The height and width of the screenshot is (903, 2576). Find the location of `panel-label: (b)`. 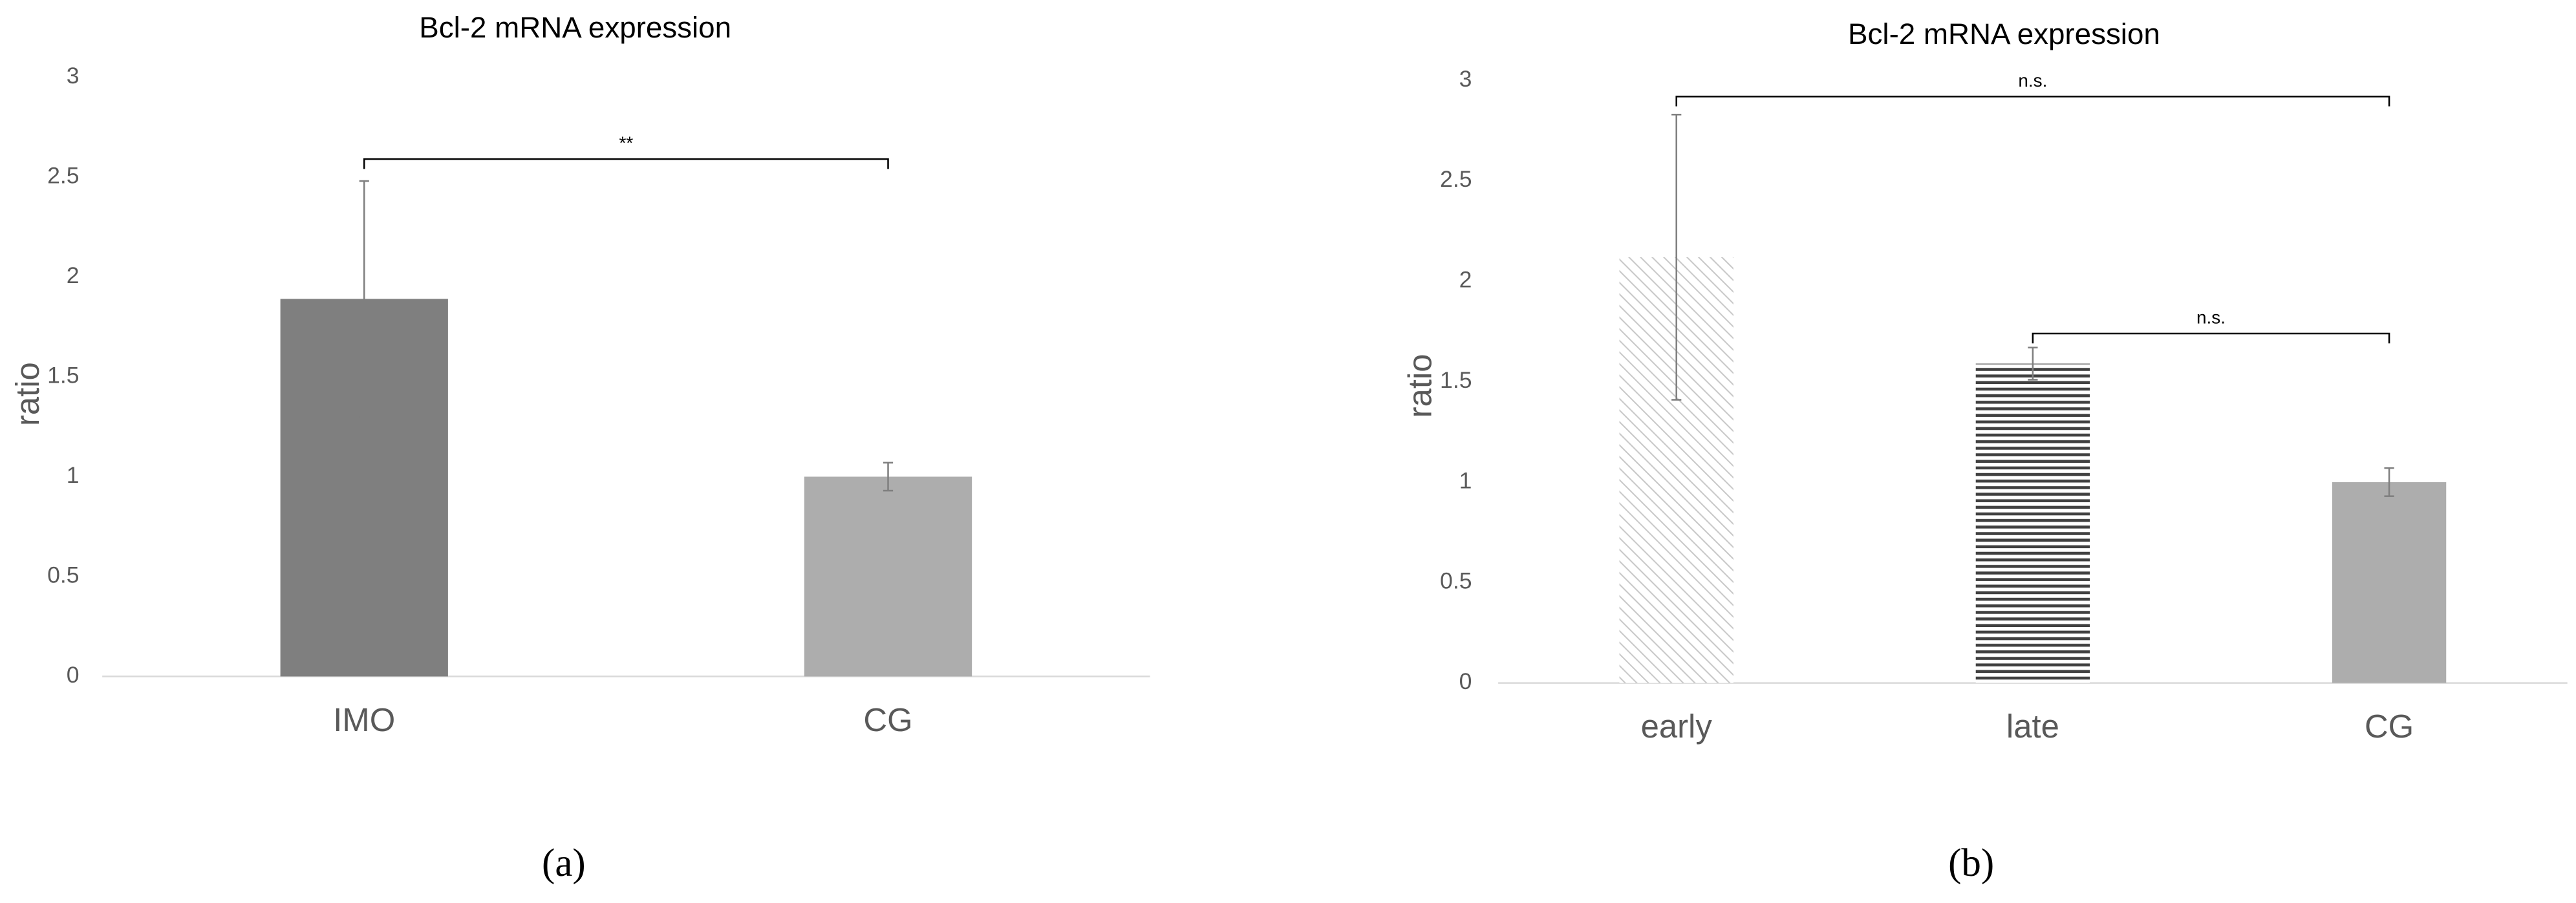

panel-label: (b) is located at coordinates (1971, 863).